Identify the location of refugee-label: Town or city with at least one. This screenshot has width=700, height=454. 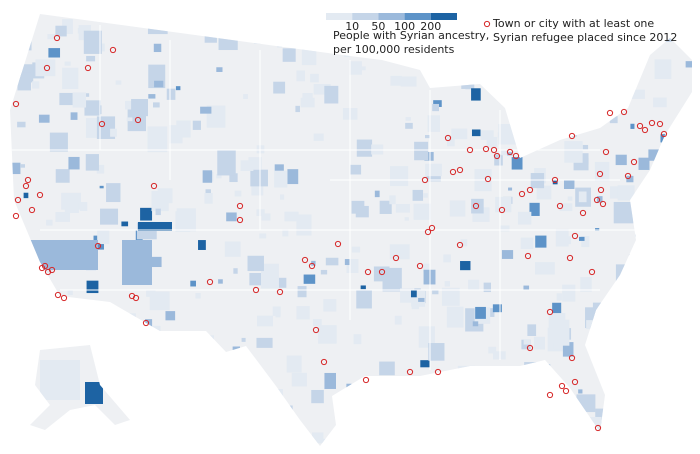
(573, 23).